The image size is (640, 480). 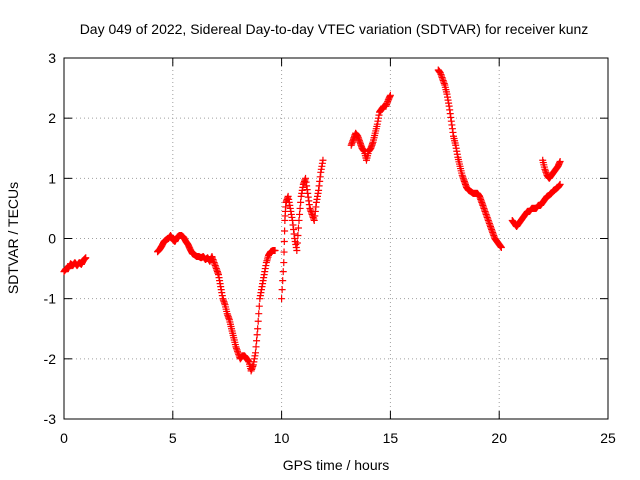 I want to click on x-tick-label: 10, so click(x=282, y=438).